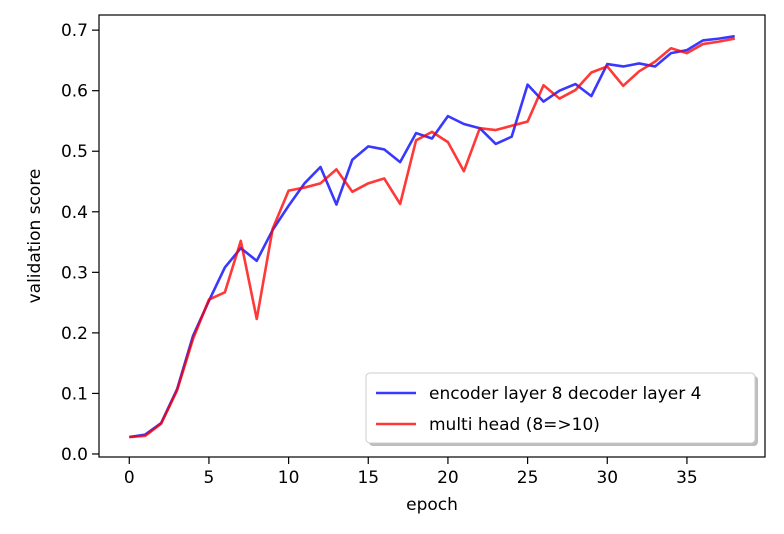 The height and width of the screenshot is (534, 784). Describe the element at coordinates (74, 394) in the screenshot. I see `y-tick-label: 0.1` at that location.